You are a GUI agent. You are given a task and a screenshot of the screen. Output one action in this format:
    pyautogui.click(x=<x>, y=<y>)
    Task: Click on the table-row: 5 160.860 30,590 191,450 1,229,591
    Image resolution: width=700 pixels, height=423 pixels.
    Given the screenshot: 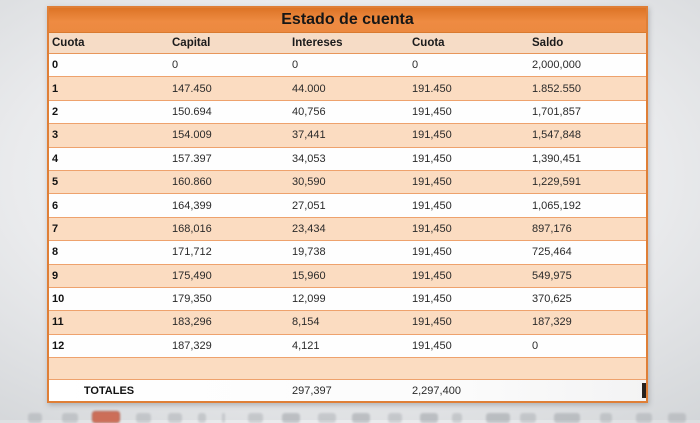 What is the action you would take?
    pyautogui.click(x=347, y=182)
    